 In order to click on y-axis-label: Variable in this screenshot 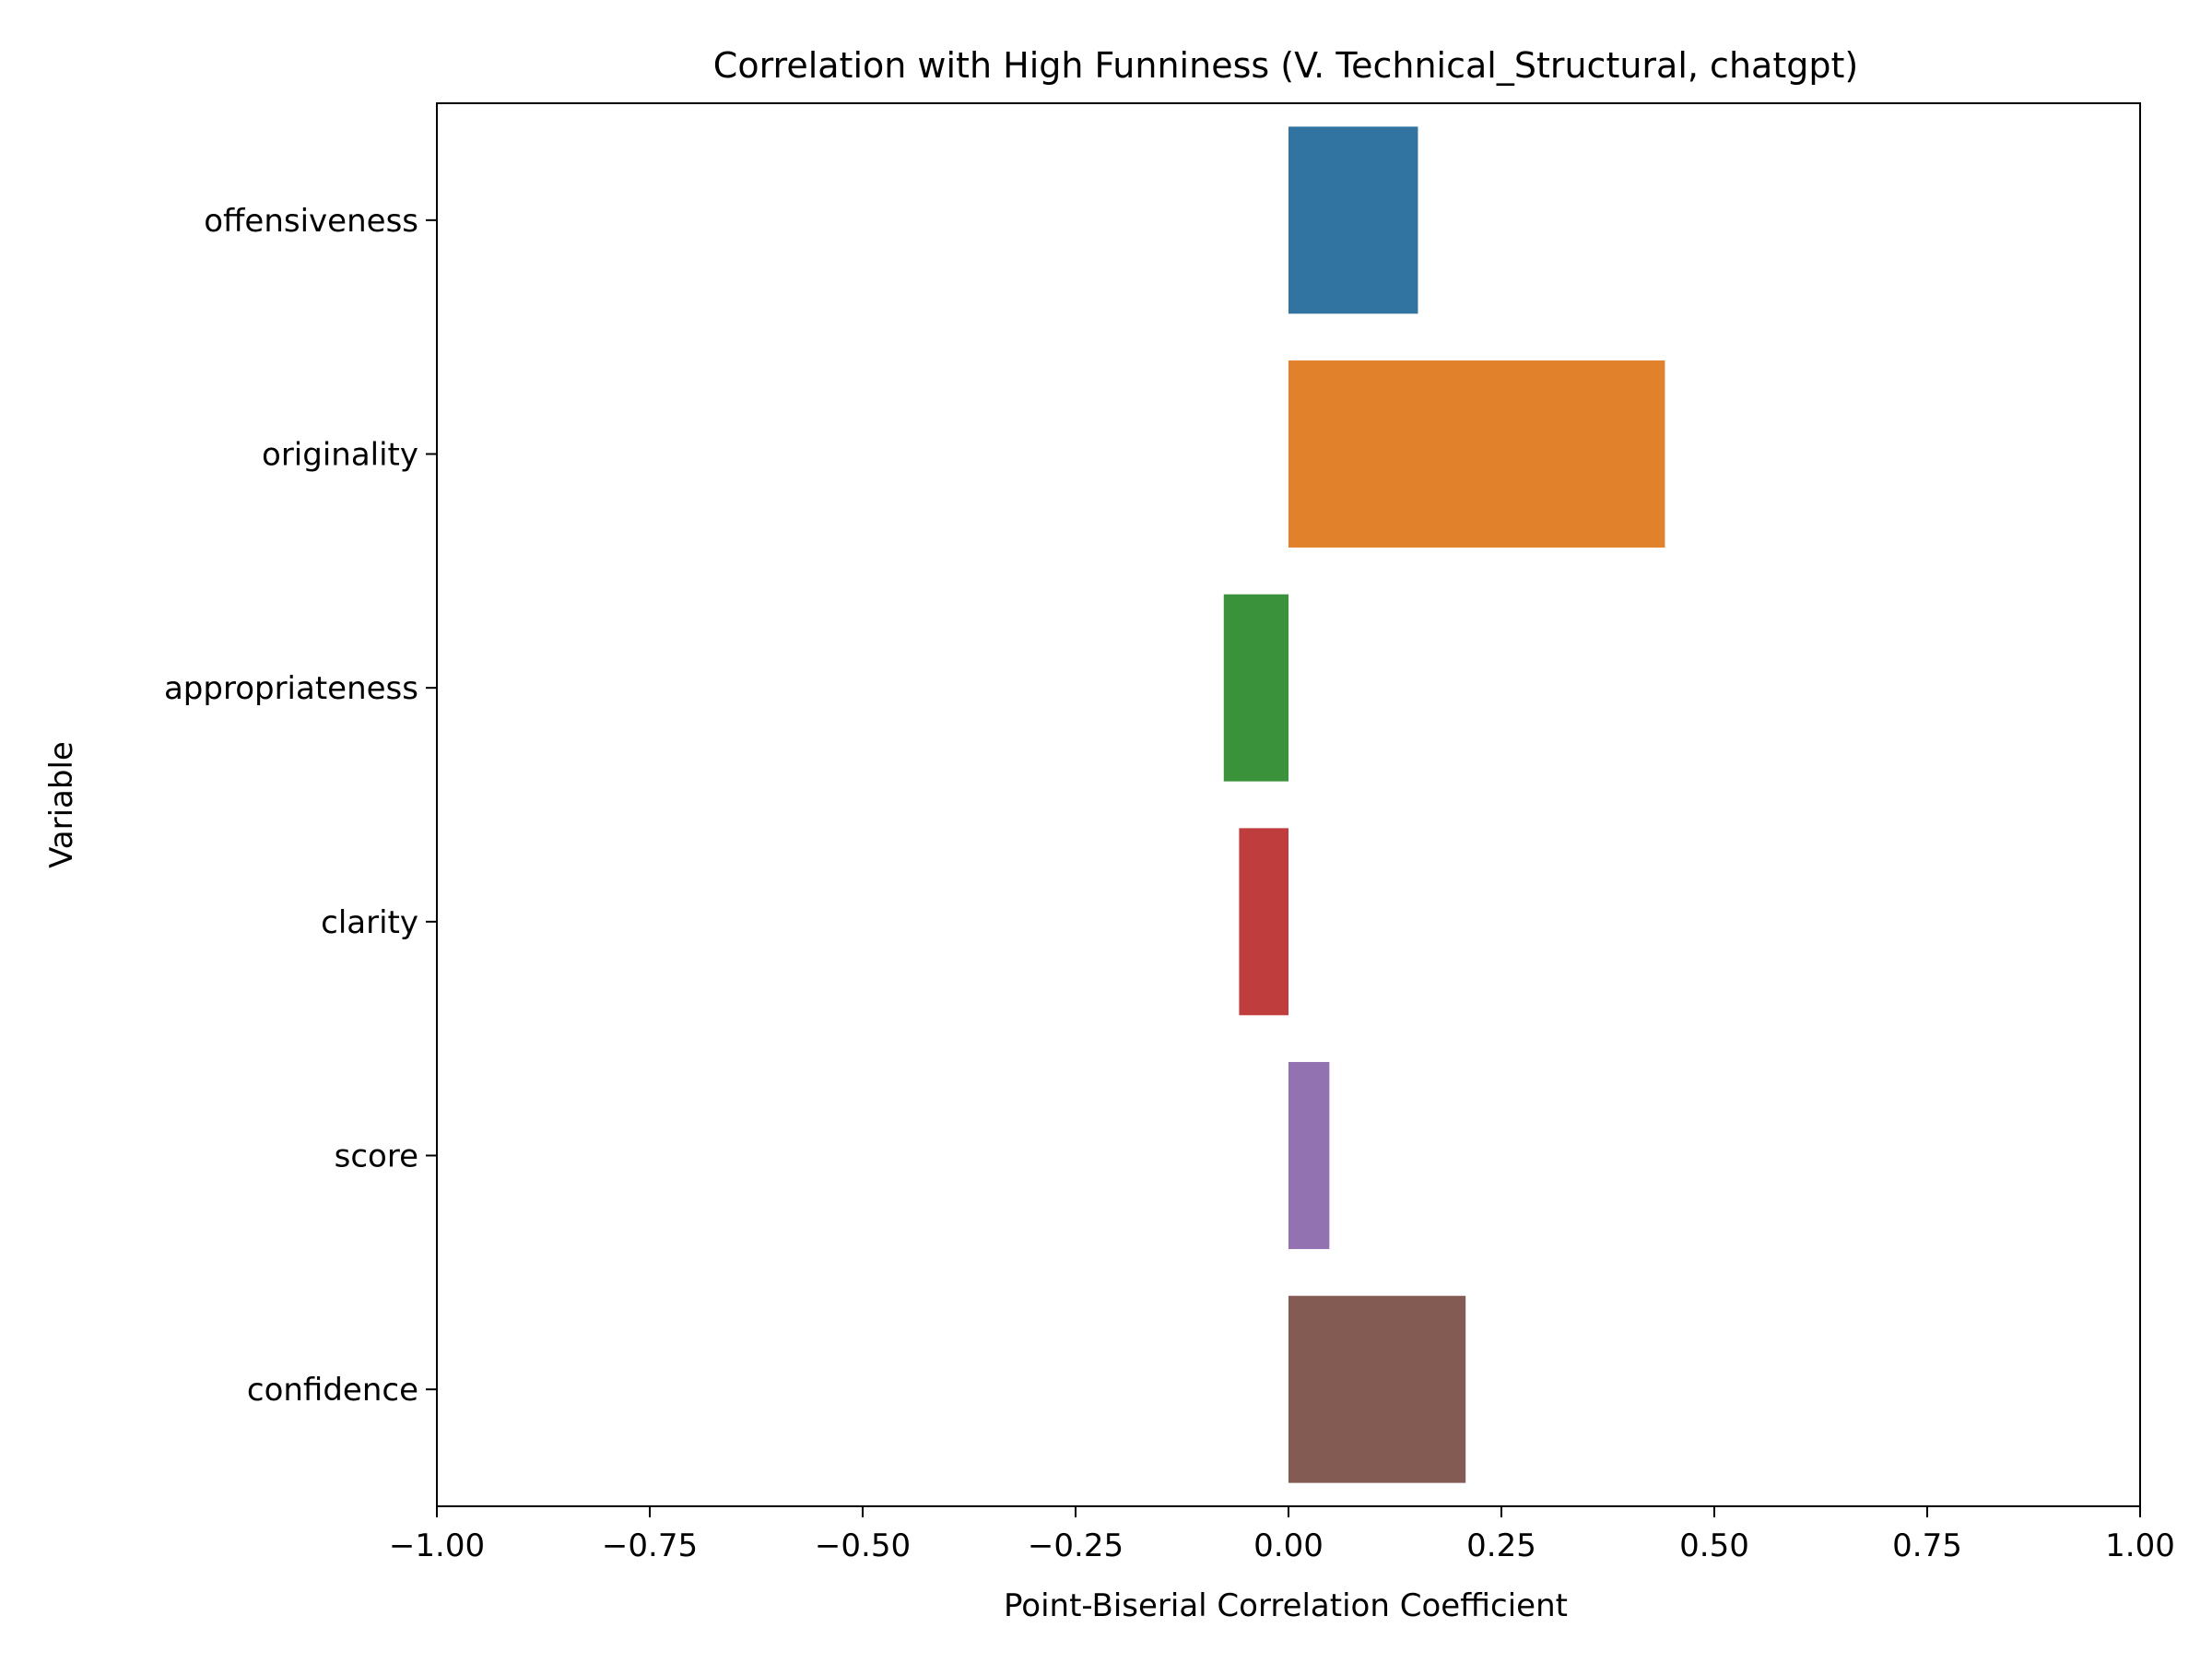, I will do `click(61, 804)`.